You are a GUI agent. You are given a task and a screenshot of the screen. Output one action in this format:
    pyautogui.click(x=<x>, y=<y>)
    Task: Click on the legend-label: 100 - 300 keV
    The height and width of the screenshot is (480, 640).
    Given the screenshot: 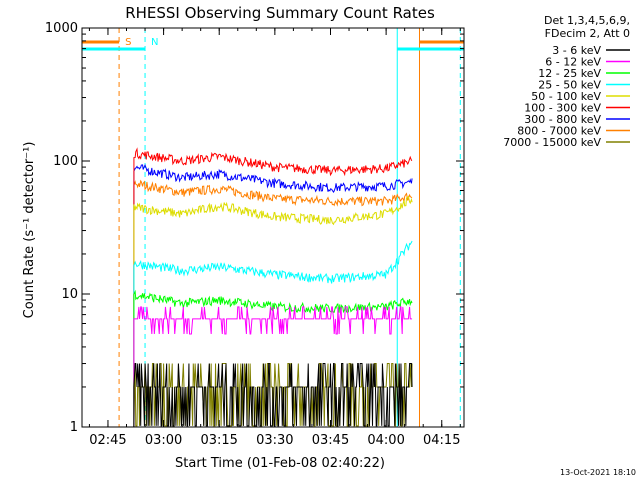 What is the action you would take?
    pyautogui.click(x=562, y=108)
    